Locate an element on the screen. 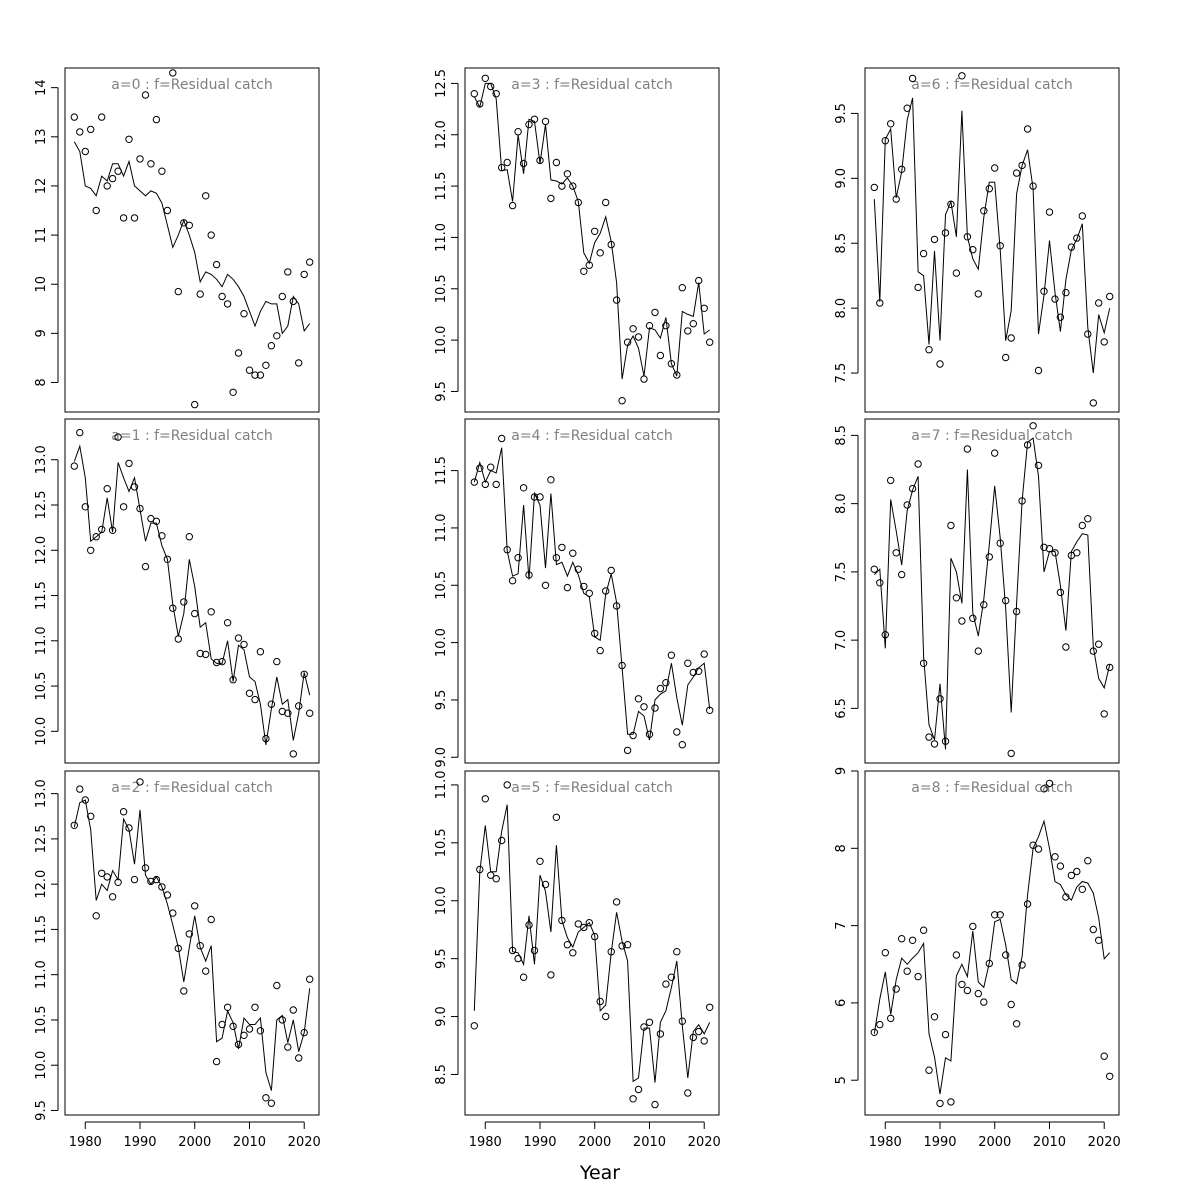 The image size is (1200, 1200). y-tick-label: 9.0 is located at coordinates (441, 757).